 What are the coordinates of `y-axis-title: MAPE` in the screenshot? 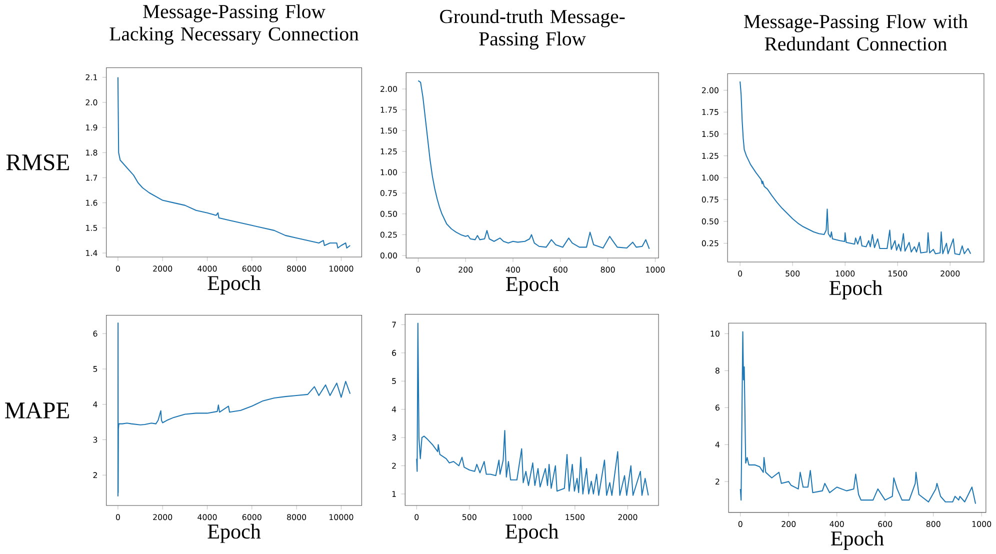 It's located at (37, 410).